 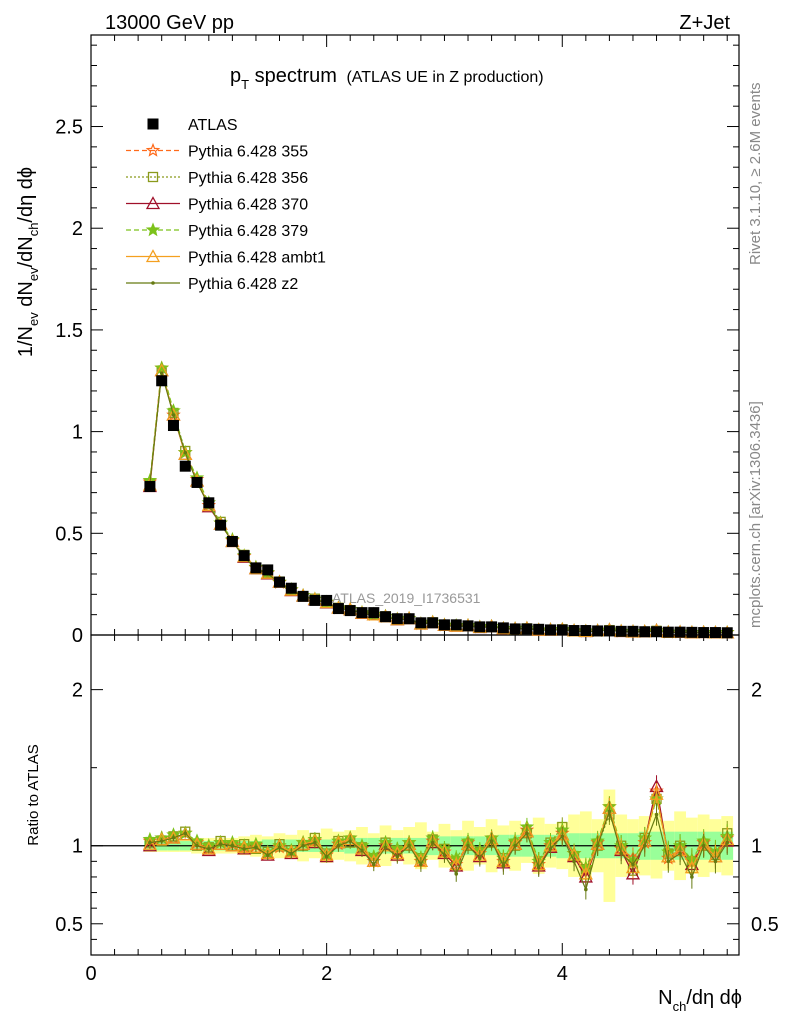 I want to click on svg-text: Nch/dη dϕ, so click(x=700, y=1000).